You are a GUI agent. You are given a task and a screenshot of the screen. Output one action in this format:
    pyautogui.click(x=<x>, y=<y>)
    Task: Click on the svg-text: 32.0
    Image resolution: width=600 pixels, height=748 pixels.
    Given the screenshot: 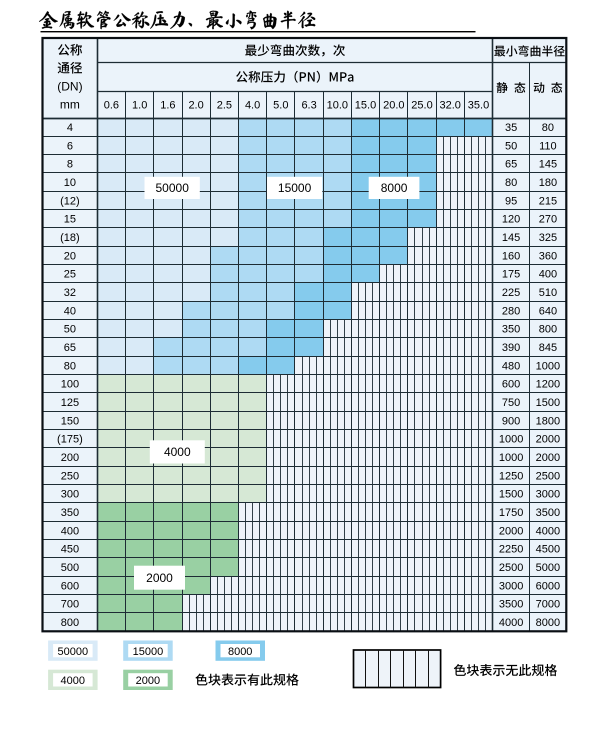 What is the action you would take?
    pyautogui.click(x=449, y=106)
    